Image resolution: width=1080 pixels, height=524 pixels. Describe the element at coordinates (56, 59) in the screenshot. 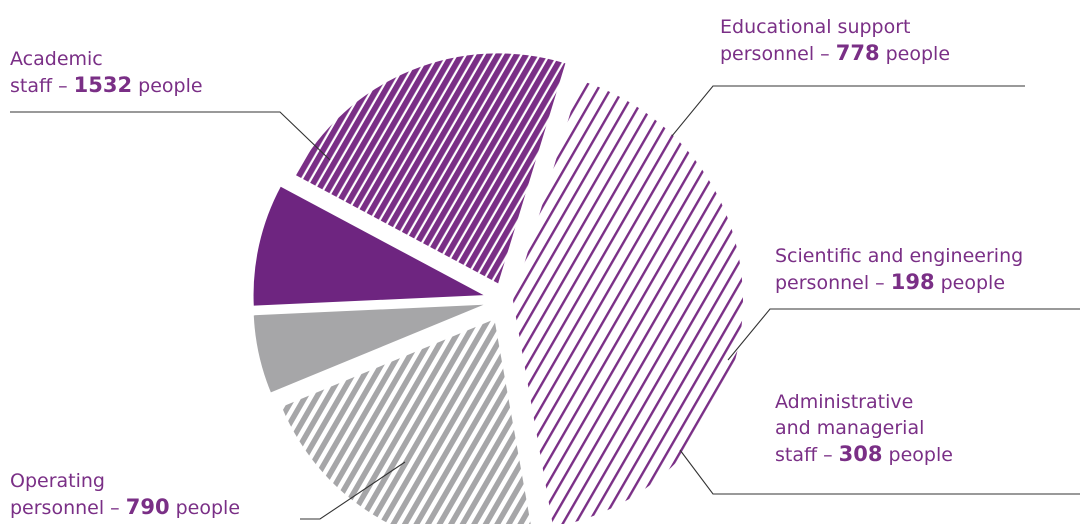

I see `slice-label-text: Academic` at that location.